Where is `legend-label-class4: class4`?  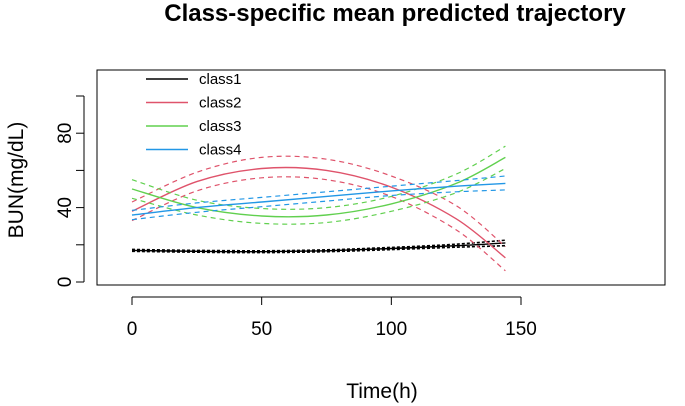 legend-label-class4: class4 is located at coordinates (220, 150).